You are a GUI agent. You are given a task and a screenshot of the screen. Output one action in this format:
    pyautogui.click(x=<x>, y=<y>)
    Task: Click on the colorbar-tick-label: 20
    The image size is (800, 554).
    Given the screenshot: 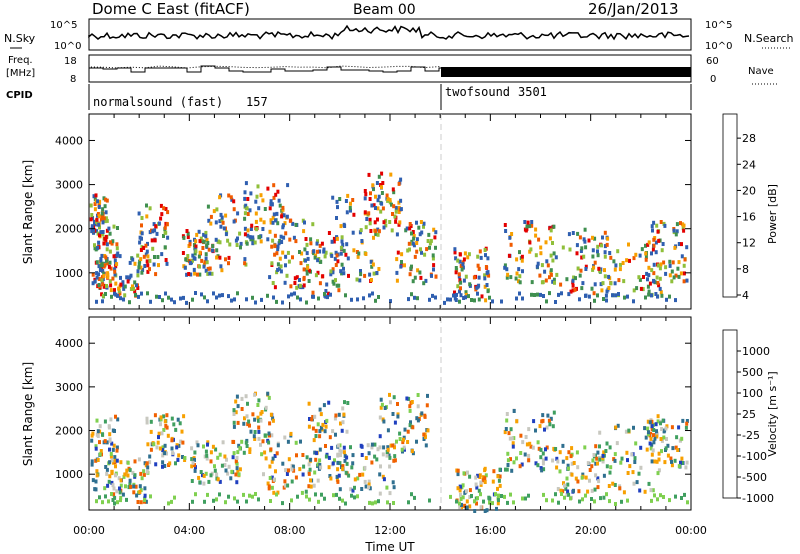 What is the action you would take?
    pyautogui.click(x=749, y=190)
    